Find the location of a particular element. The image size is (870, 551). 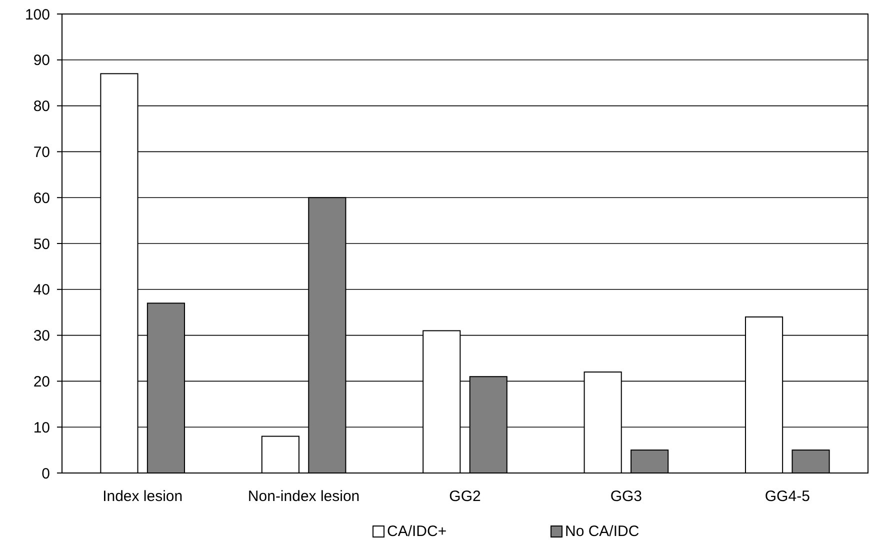

y-tick-label: 80 is located at coordinates (41, 107).